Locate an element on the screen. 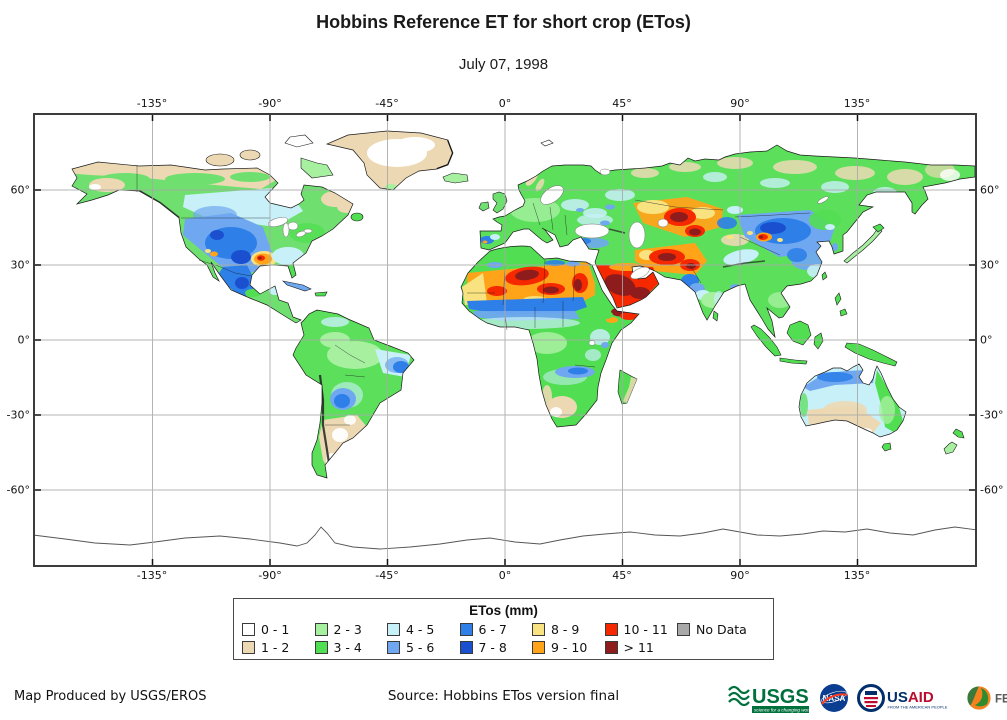 The image size is (1007, 720). legend-label: 9 - 10 is located at coordinates (569, 647).